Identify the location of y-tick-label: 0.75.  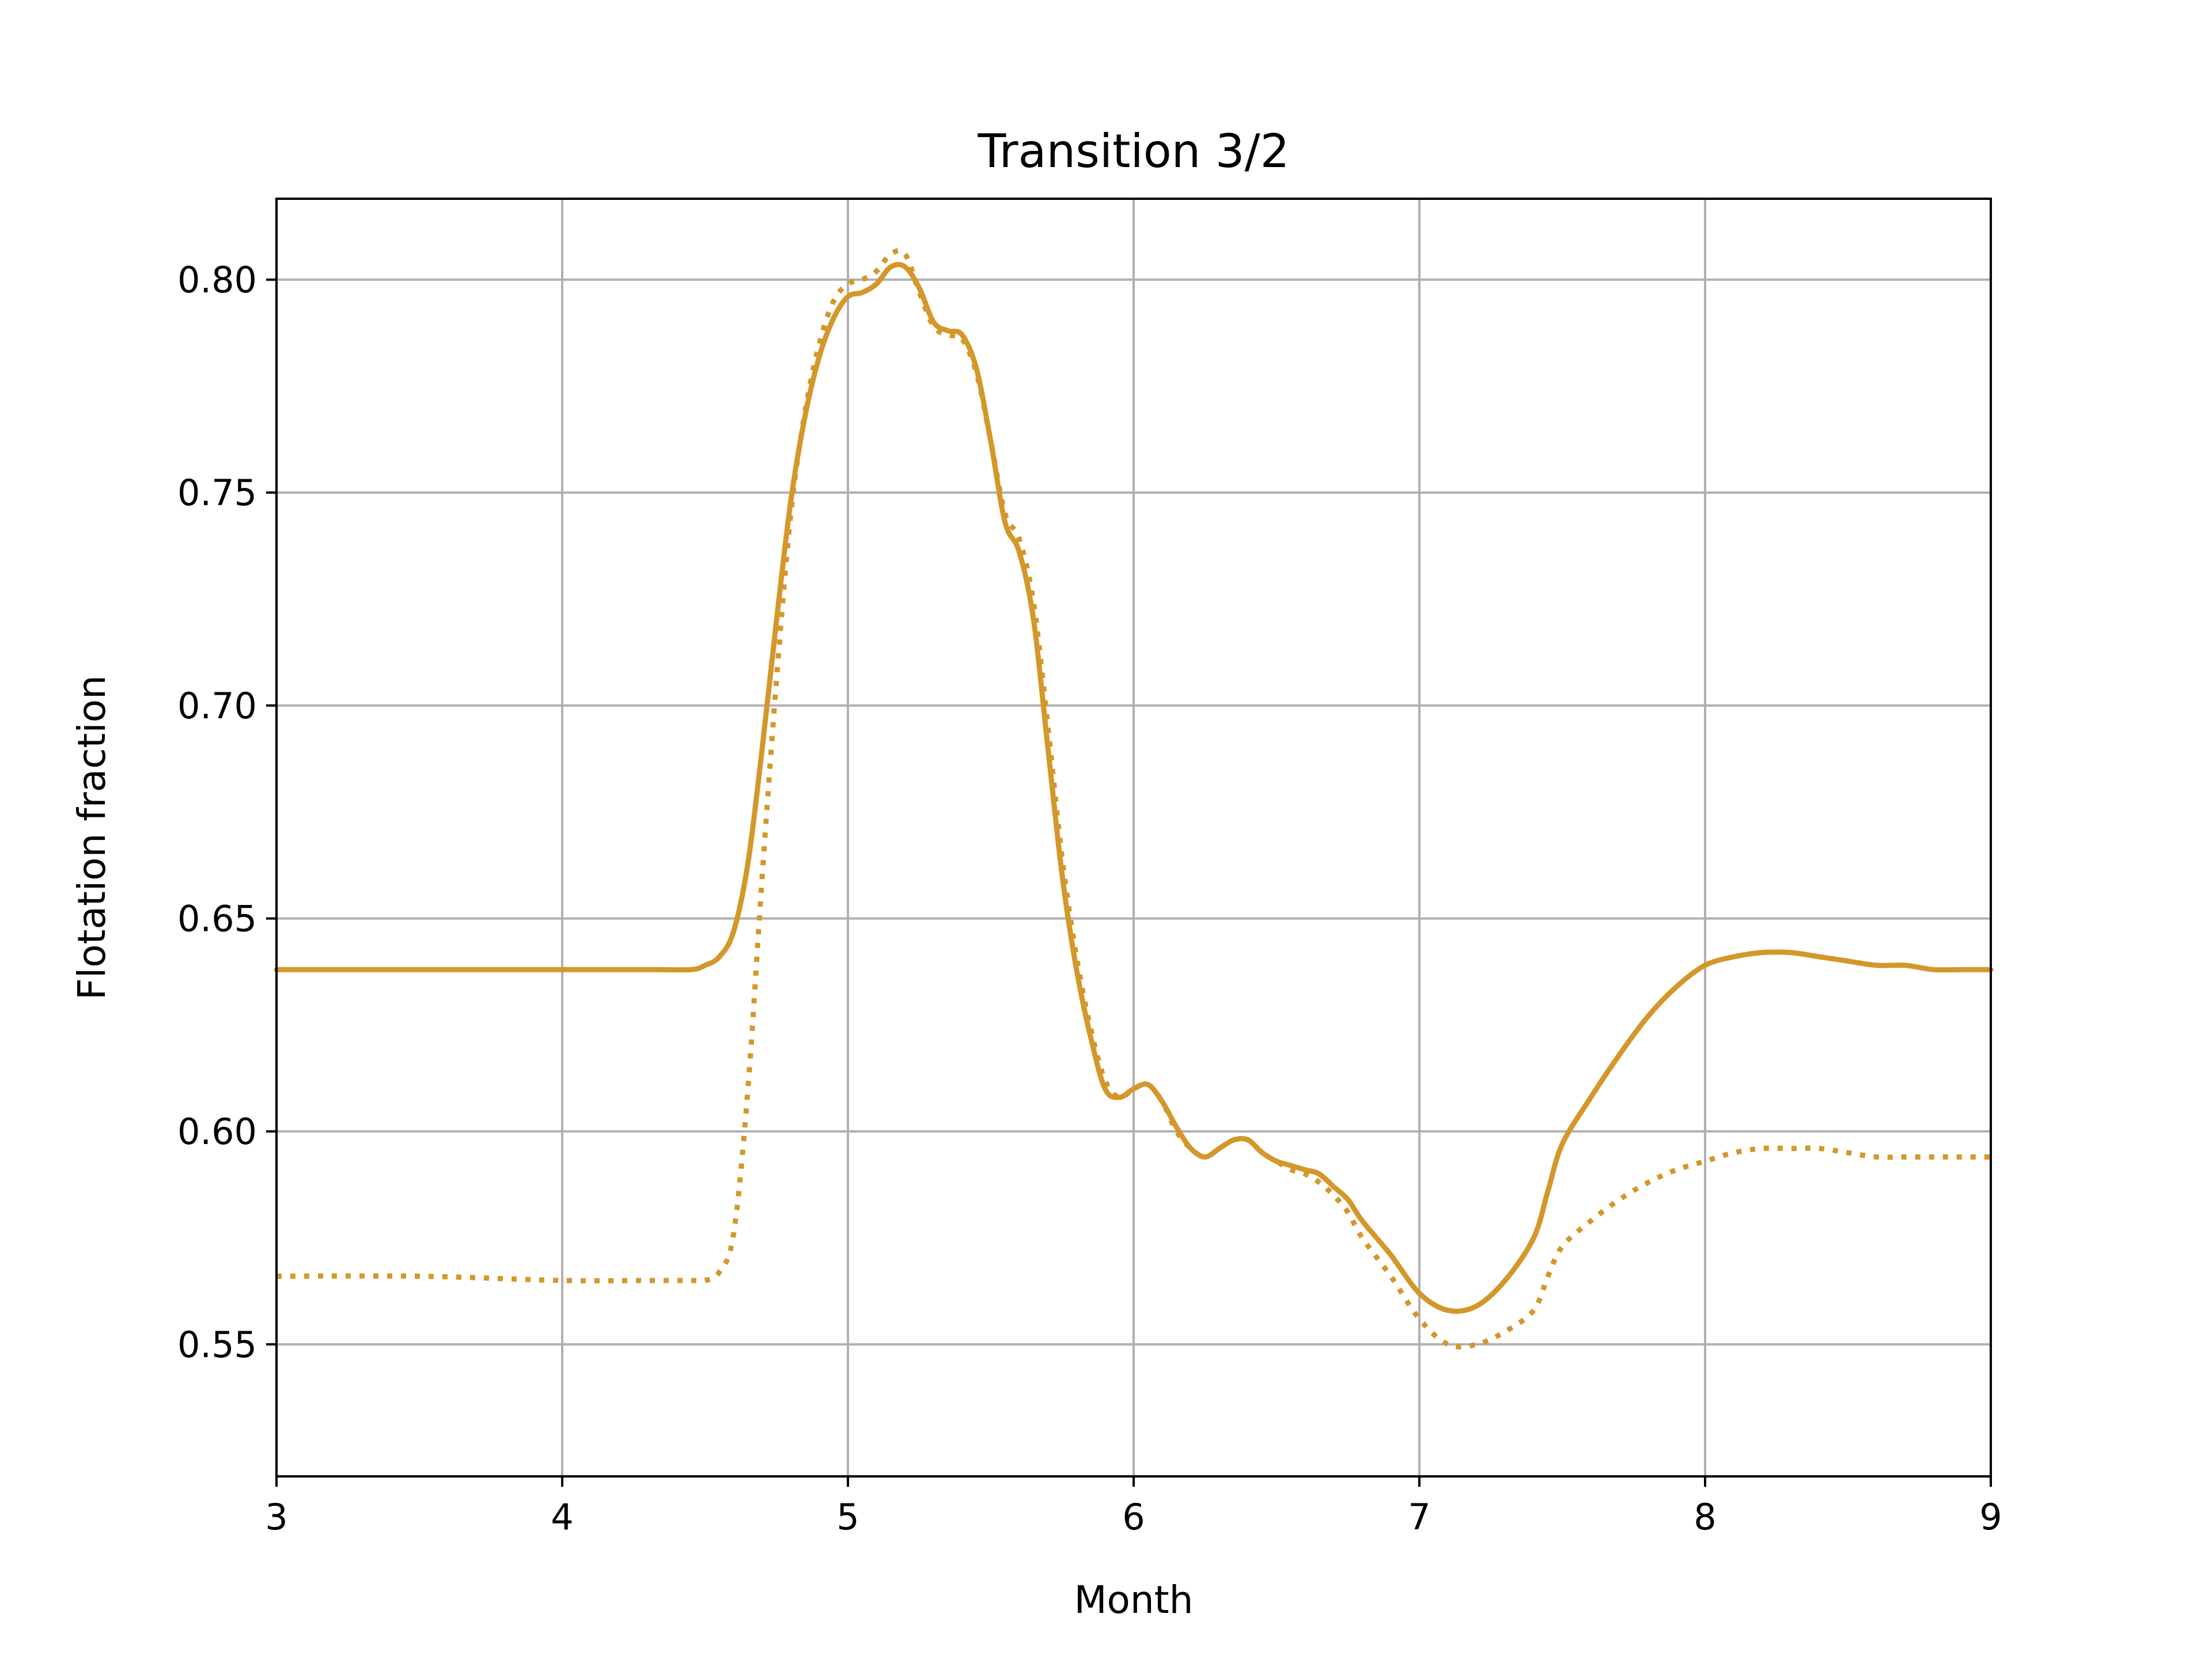
(217, 493).